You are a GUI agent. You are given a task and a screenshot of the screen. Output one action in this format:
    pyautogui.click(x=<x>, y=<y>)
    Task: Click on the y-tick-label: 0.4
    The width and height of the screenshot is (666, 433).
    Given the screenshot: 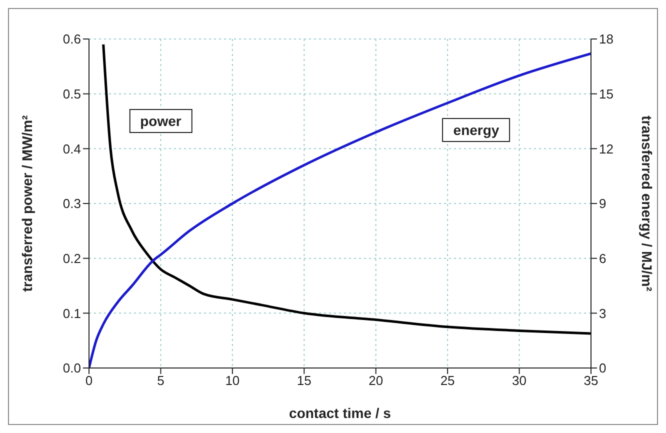 What is the action you would take?
    pyautogui.click(x=71, y=148)
    